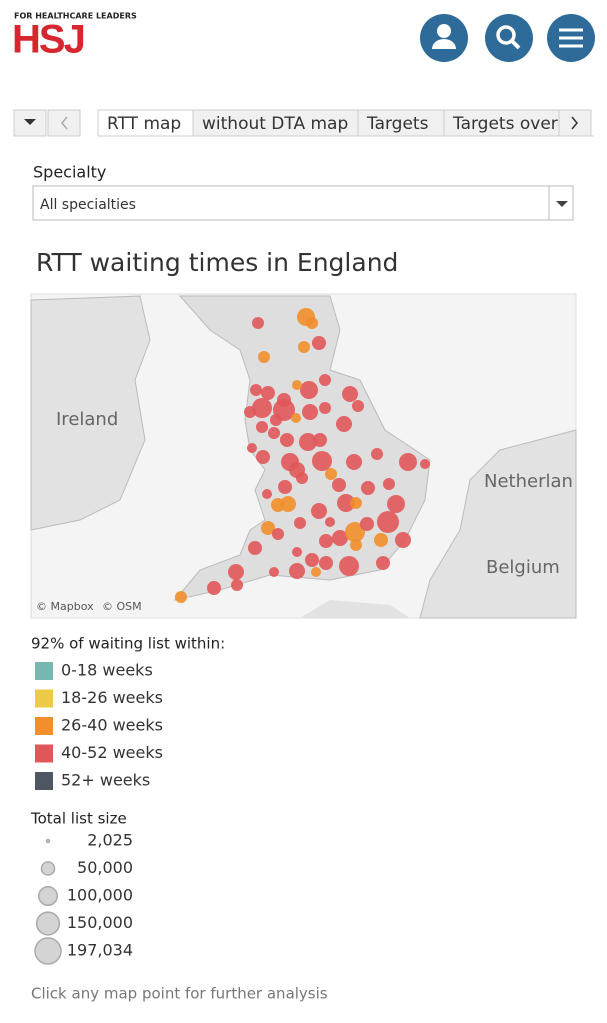  Describe the element at coordinates (128, 644) in the screenshot. I see `legend-title: 92% of waiting list within:` at that location.